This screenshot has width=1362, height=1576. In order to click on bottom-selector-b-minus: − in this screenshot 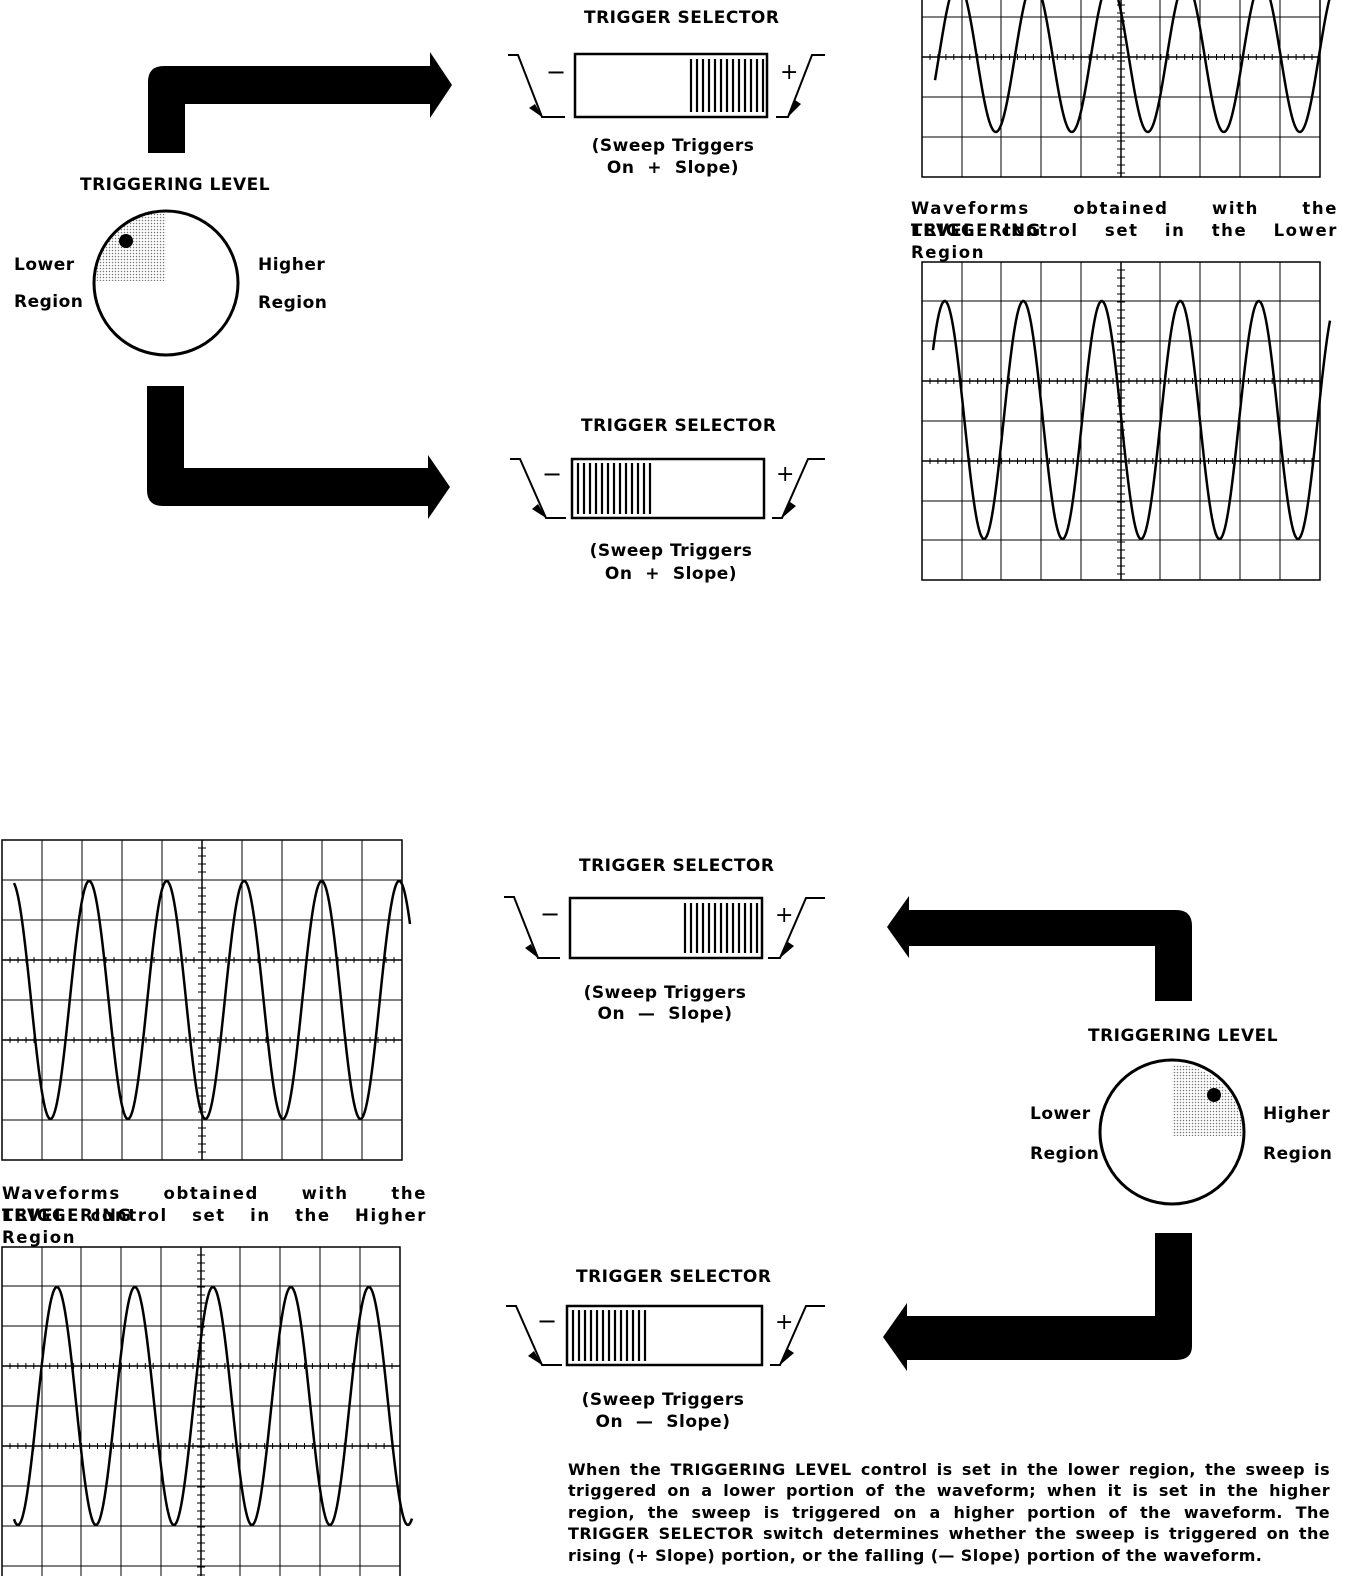, I will do `click(547, 1321)`.